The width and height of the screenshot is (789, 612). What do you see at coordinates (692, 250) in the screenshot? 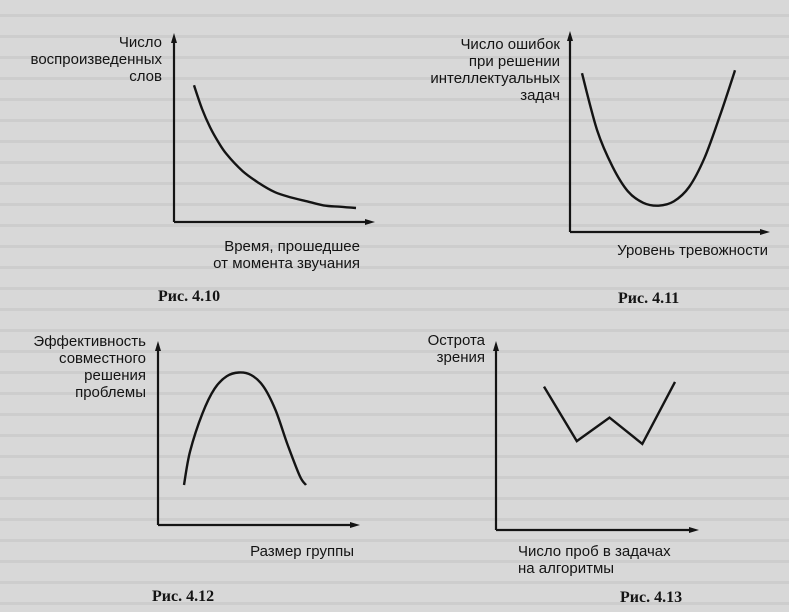
I see `fig-4-11-xlabel-line: Уровень тревожности` at bounding box center [692, 250].